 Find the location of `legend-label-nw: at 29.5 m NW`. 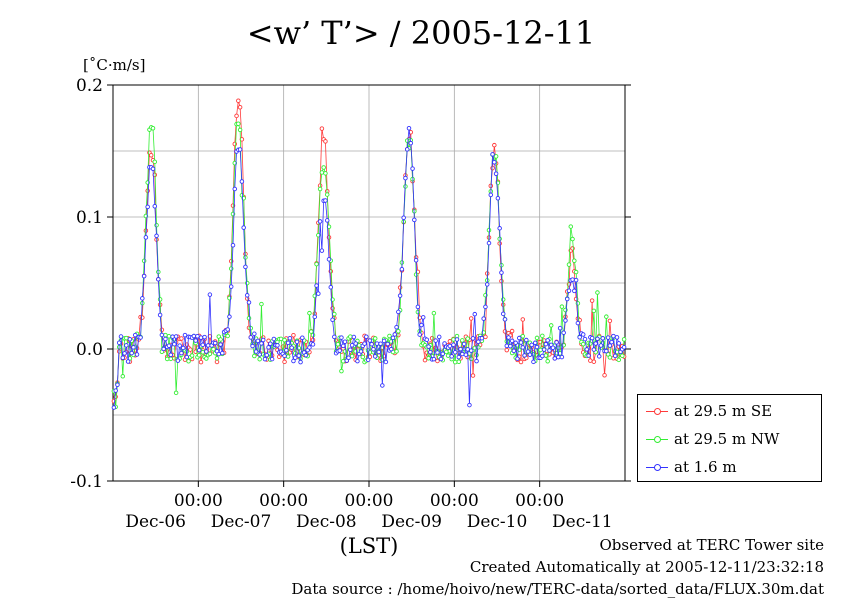

legend-label-nw: at 29.5 m NW is located at coordinates (727, 439).